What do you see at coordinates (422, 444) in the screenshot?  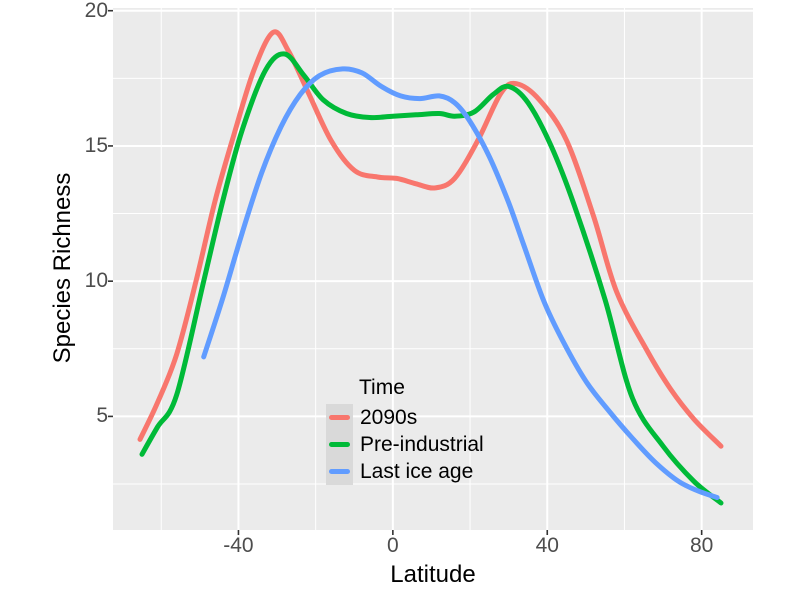 I see `legend-item-label: Pre-industrial` at bounding box center [422, 444].